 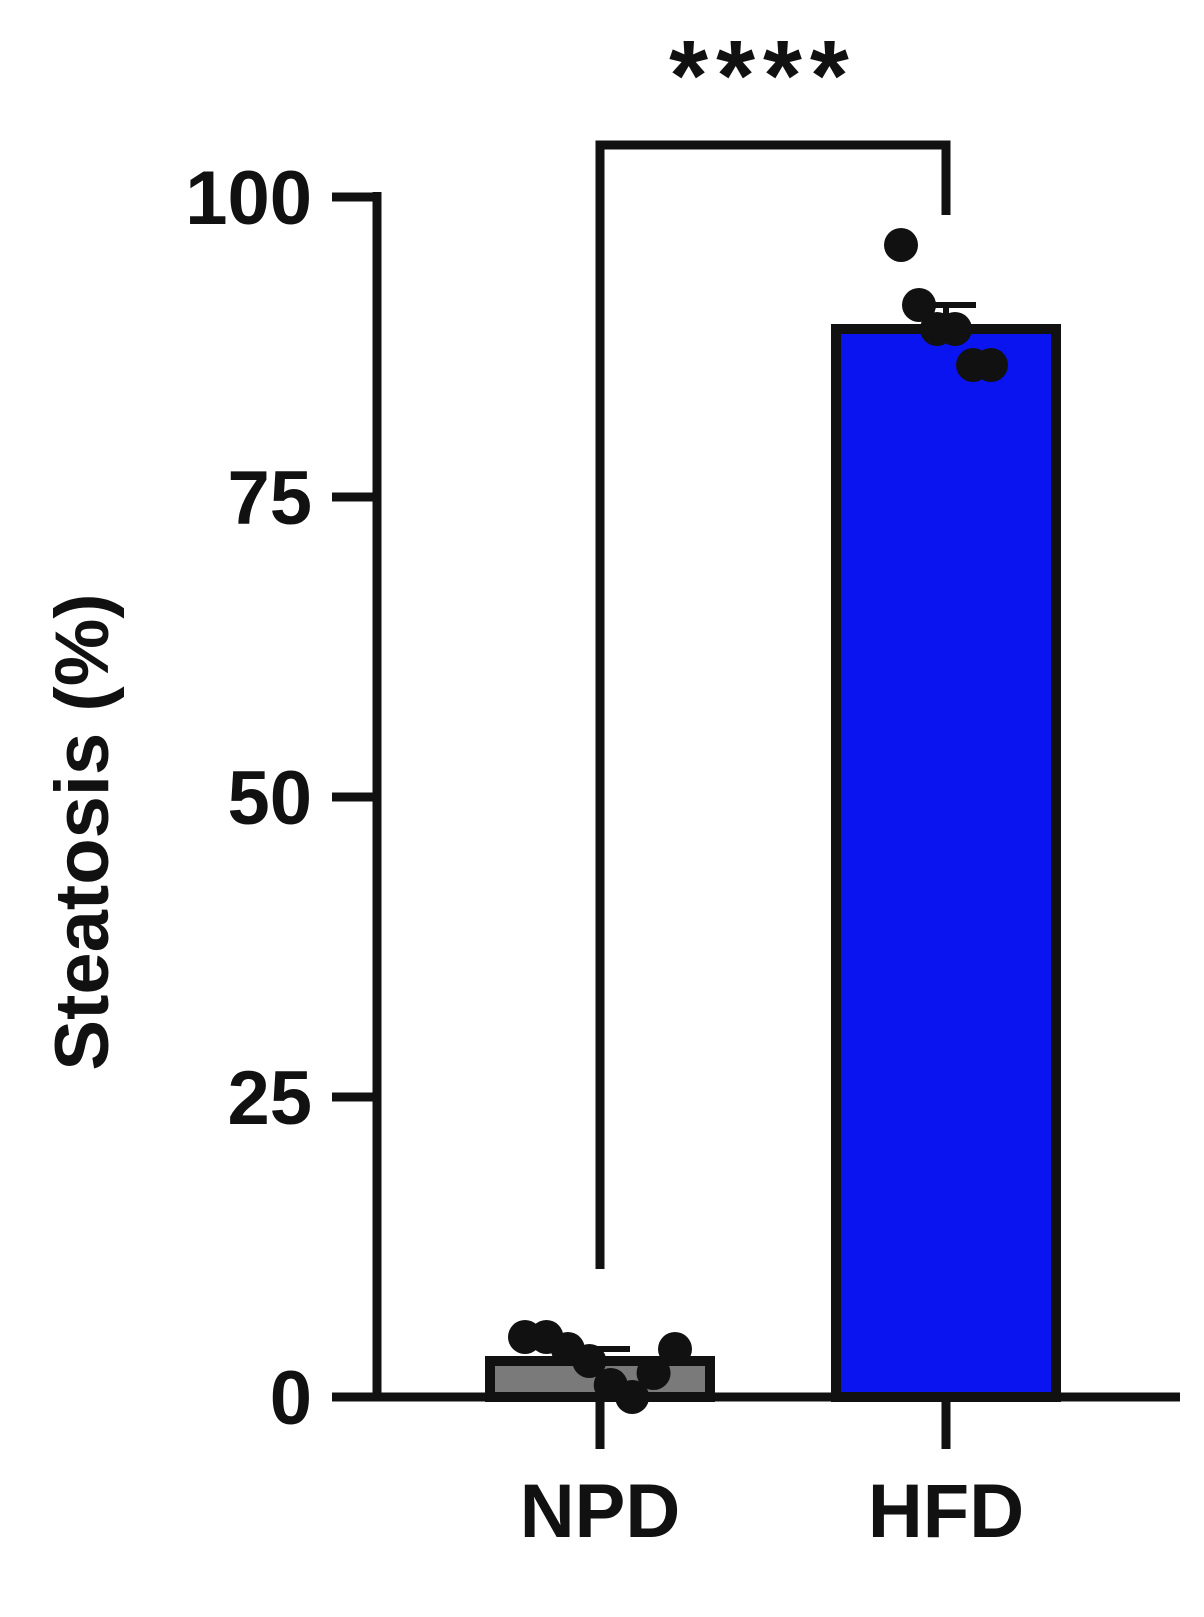 I want to click on y-tick-label: 50, so click(x=269, y=798).